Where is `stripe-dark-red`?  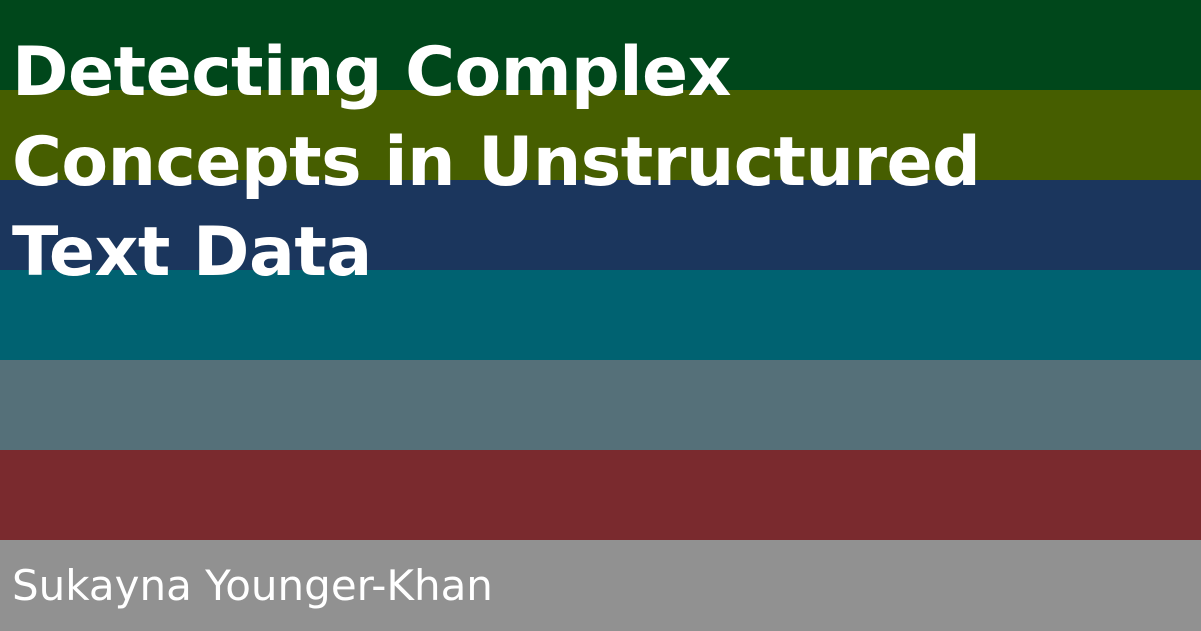
stripe-dark-red is located at coordinates (600, 495).